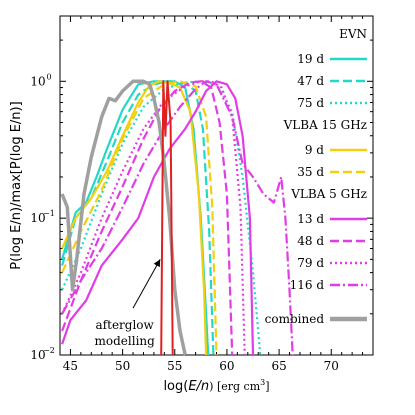 This screenshot has height=415, width=415. What do you see at coordinates (307, 285) in the screenshot?
I see `legend-entry-label: 116 d` at bounding box center [307, 285].